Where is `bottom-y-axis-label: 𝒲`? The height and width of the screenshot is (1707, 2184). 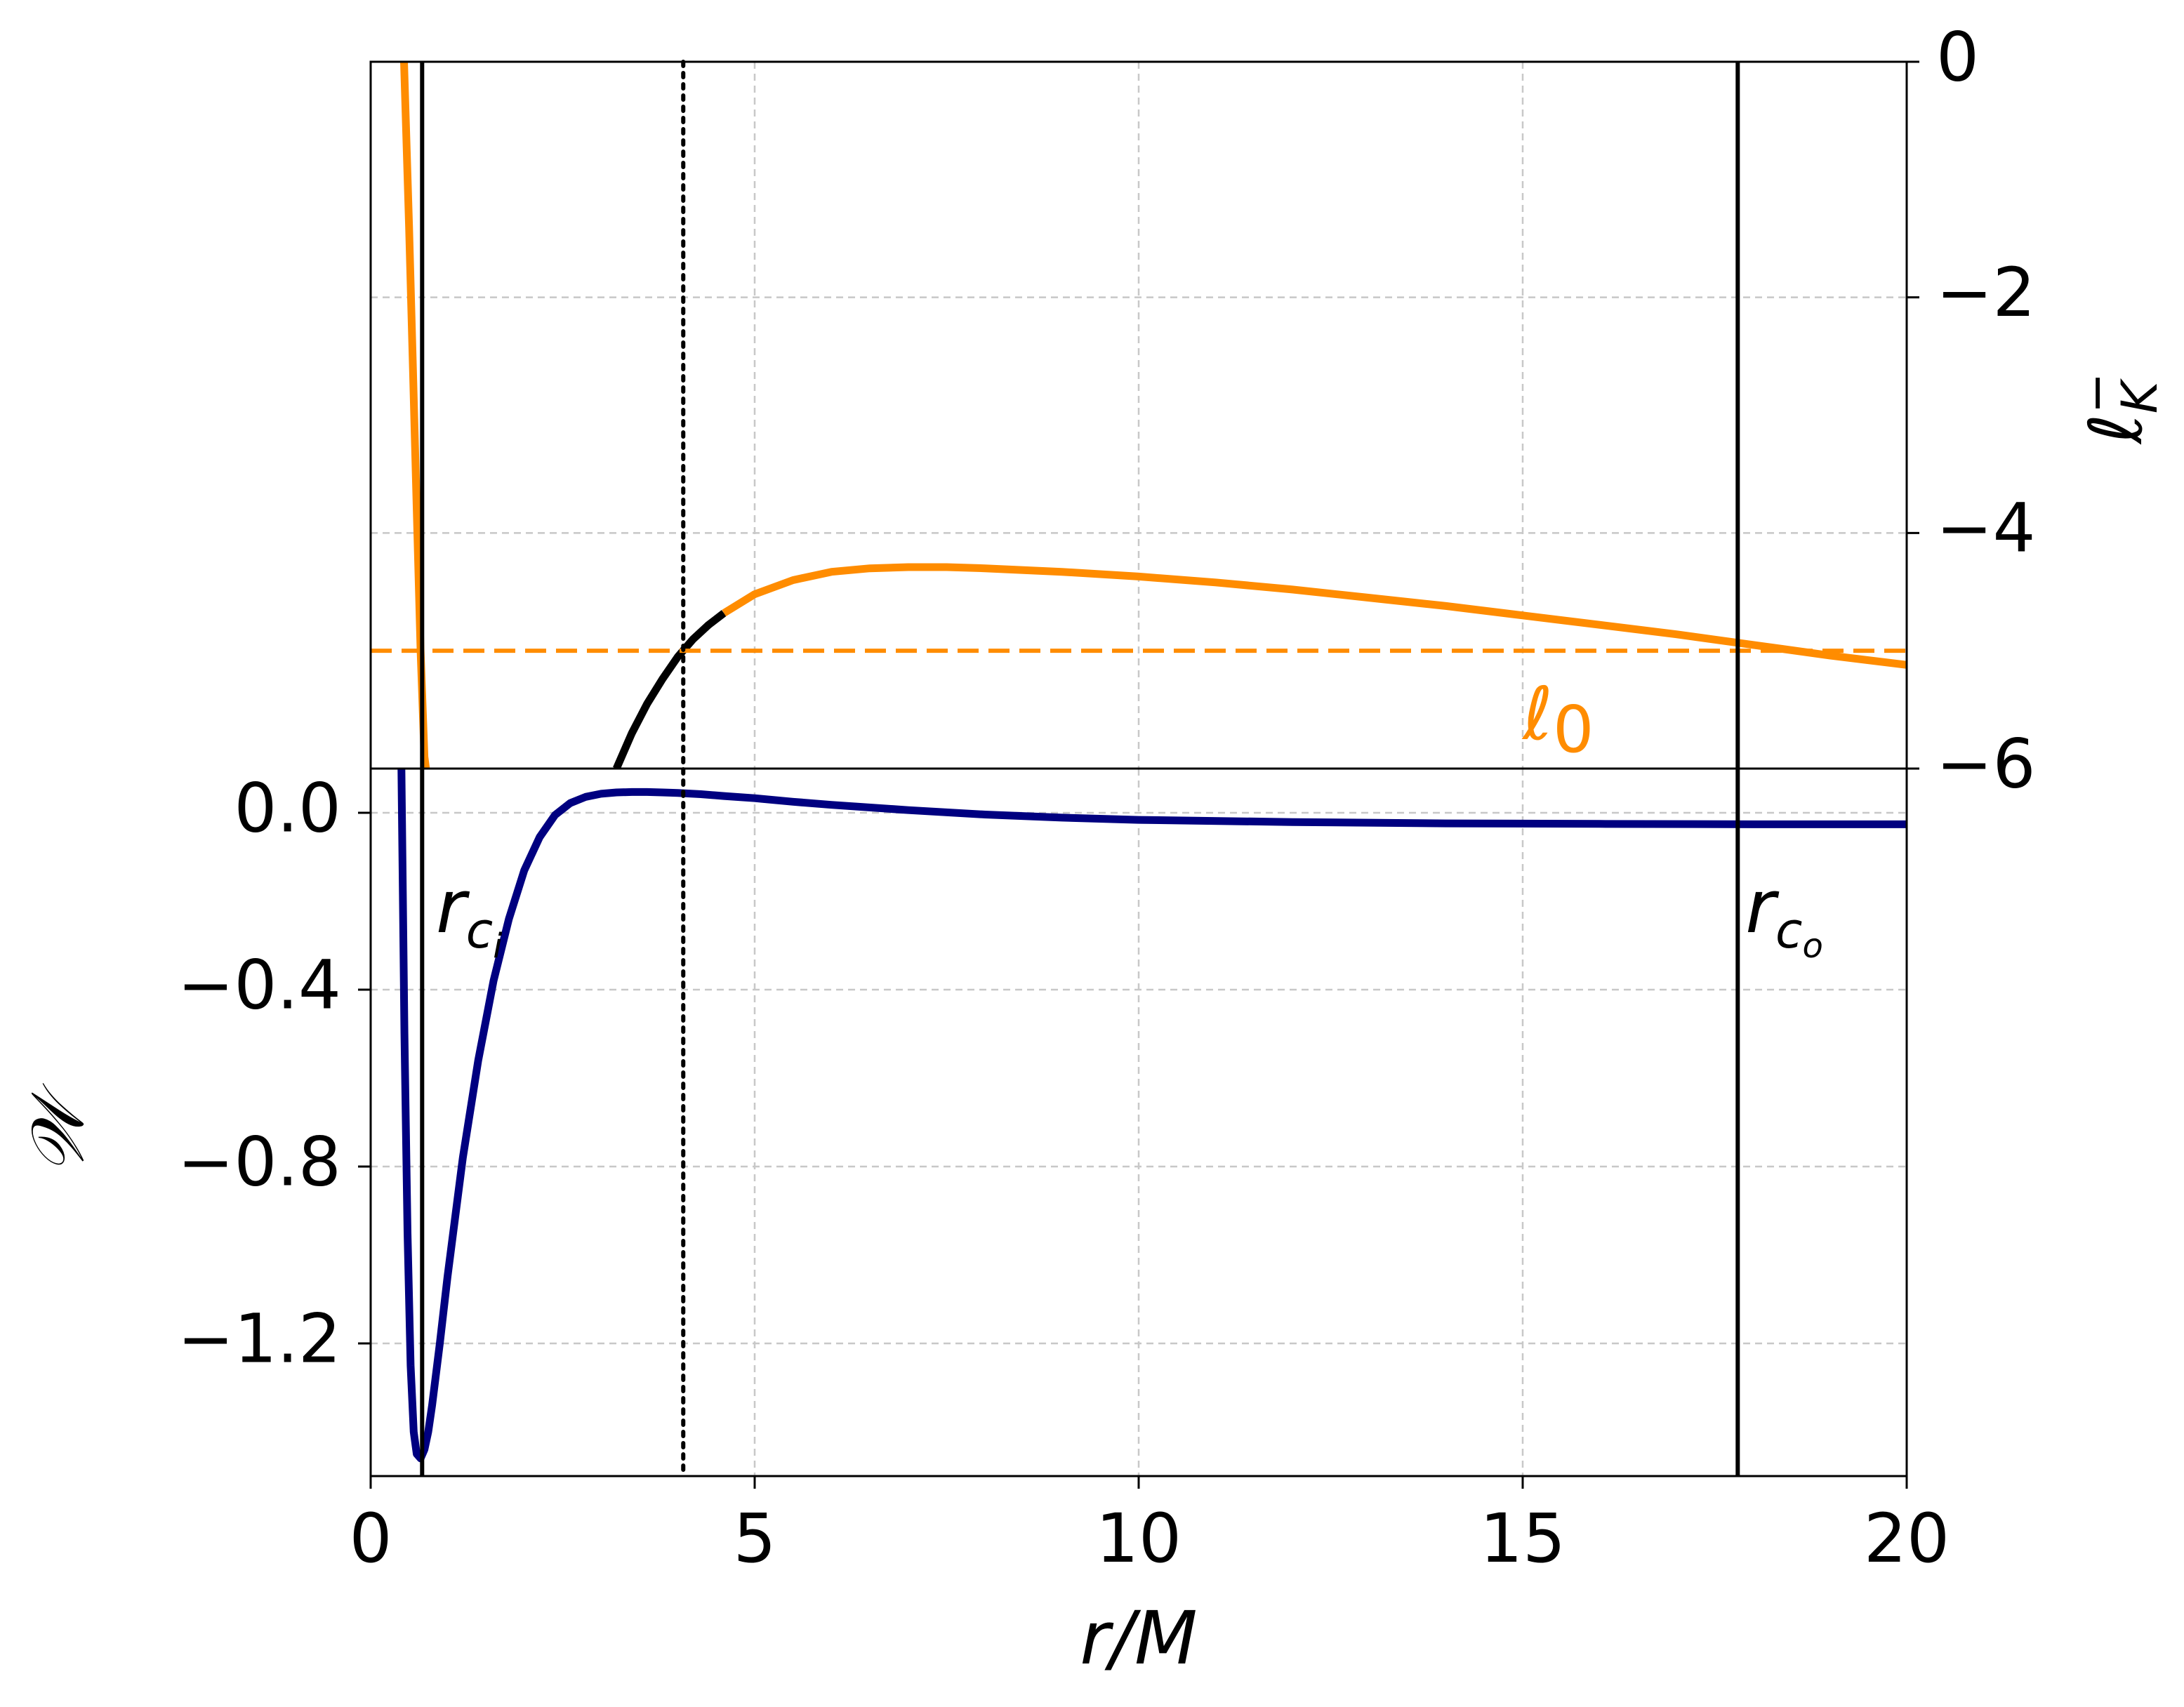
bottom-y-axis-label: 𝒲 is located at coordinates (57, 1129).